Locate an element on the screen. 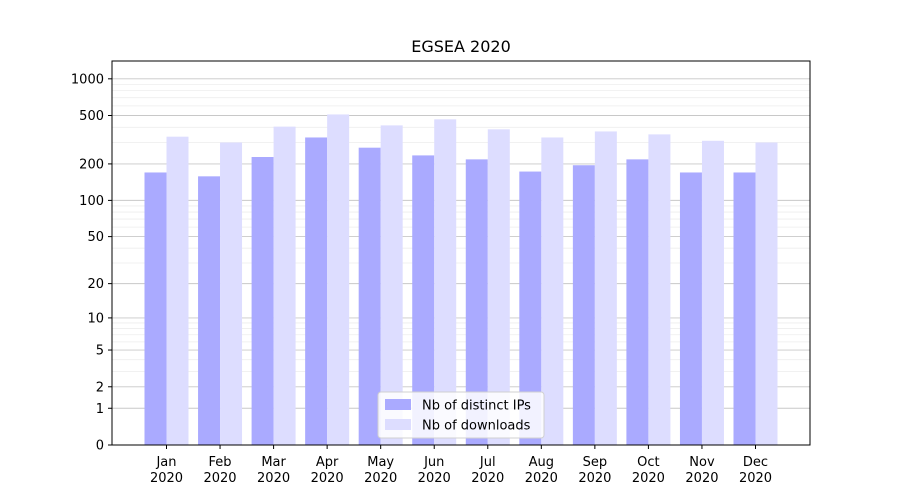  x-tick-label: Feb 2020 is located at coordinates (219, 470).